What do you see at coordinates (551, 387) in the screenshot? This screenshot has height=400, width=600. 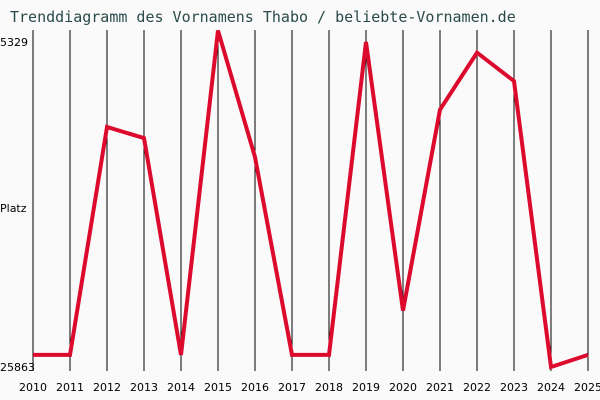 I see `x-tick-label: 2024` at bounding box center [551, 387].